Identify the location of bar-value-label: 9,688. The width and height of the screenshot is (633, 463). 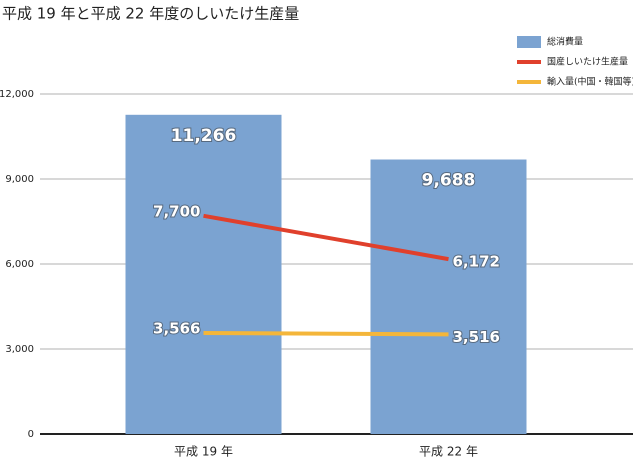
(449, 181).